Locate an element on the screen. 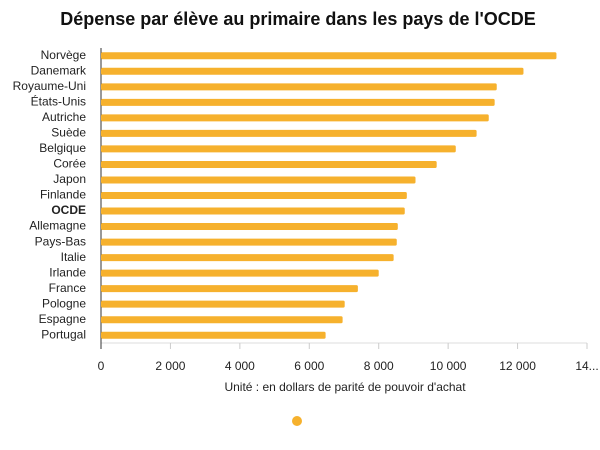 Image resolution: width=600 pixels, height=450 pixels. x-tick-label: 2 000 is located at coordinates (170, 366).